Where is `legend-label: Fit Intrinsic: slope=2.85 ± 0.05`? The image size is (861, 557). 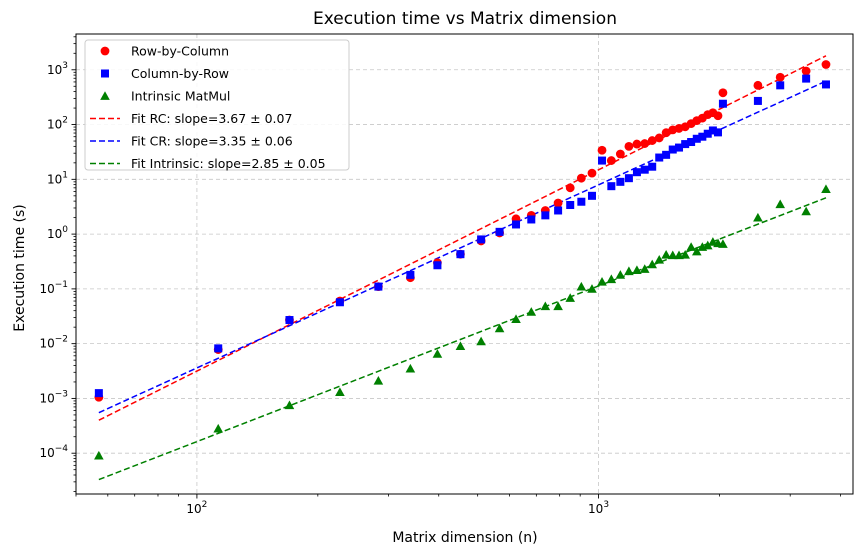 legend-label: Fit Intrinsic: slope=2.85 ± 0.05 is located at coordinates (228, 163).